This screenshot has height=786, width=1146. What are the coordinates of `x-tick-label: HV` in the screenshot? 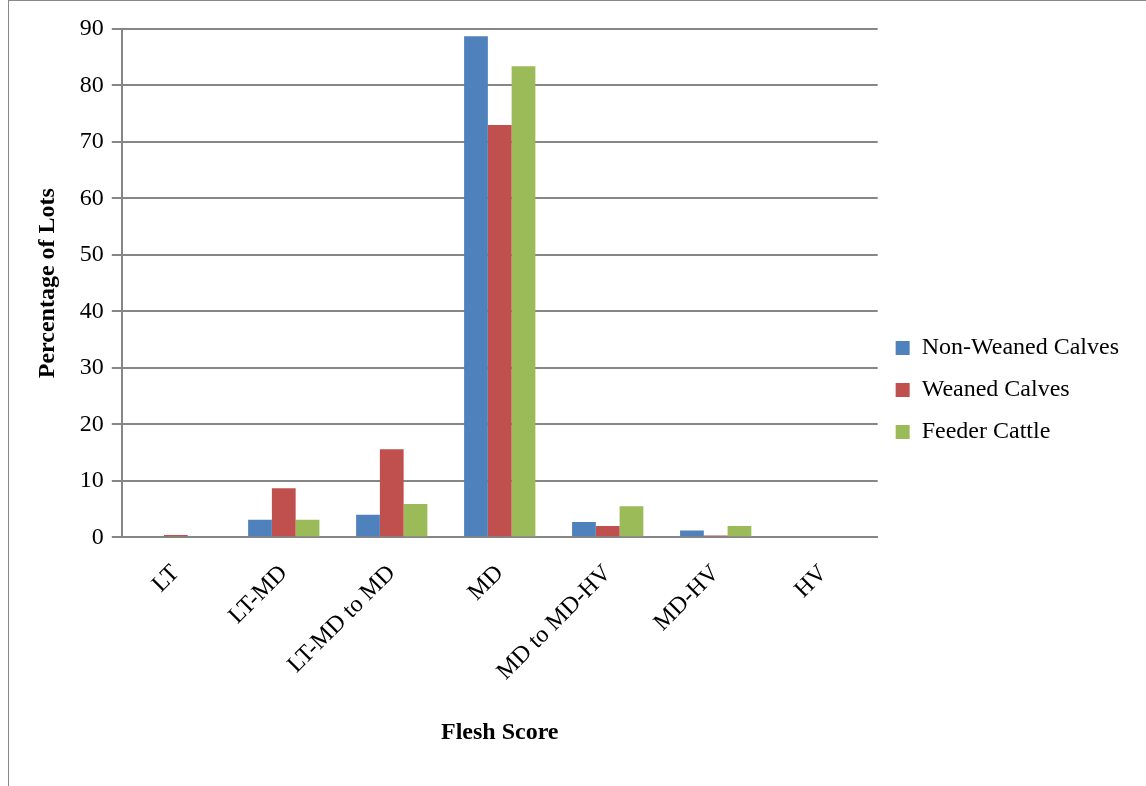 It's located at (810, 580).